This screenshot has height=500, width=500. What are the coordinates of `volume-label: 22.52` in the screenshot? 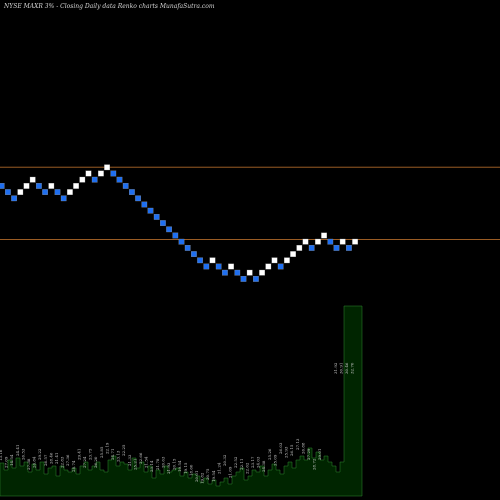 It's located at (235, 462).